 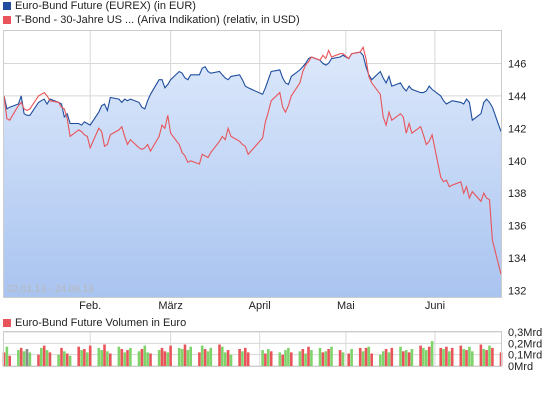 What do you see at coordinates (517, 129) in the screenshot?
I see `y-tick-label: 142` at bounding box center [517, 129].